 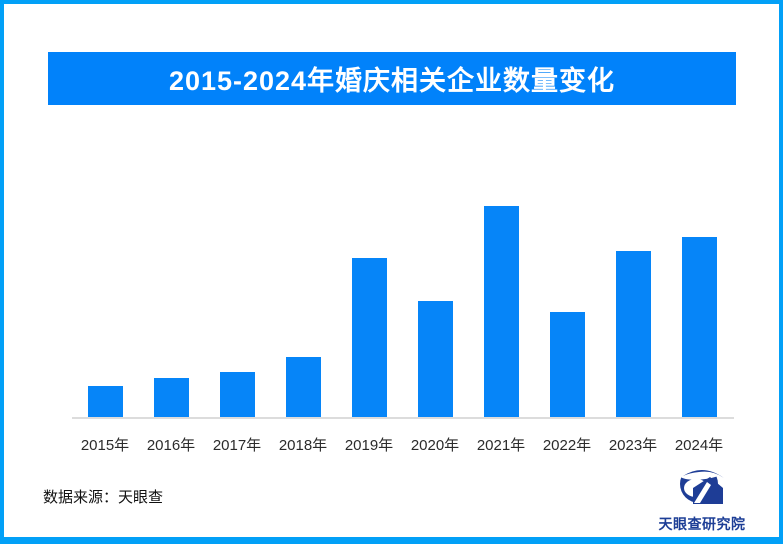 I want to click on brand-logo-text: 天眼查研究院, so click(x=702, y=524).